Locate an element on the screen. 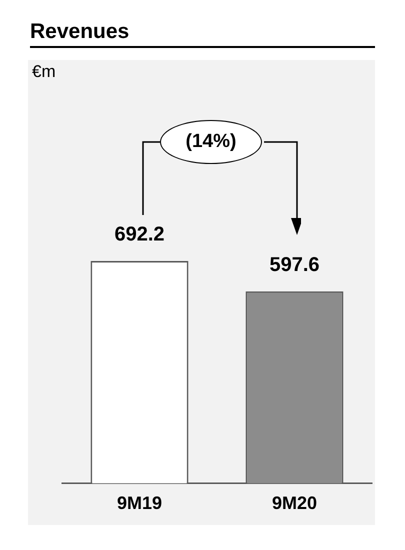 This screenshot has width=405, height=550. text: €m is located at coordinates (44, 72).